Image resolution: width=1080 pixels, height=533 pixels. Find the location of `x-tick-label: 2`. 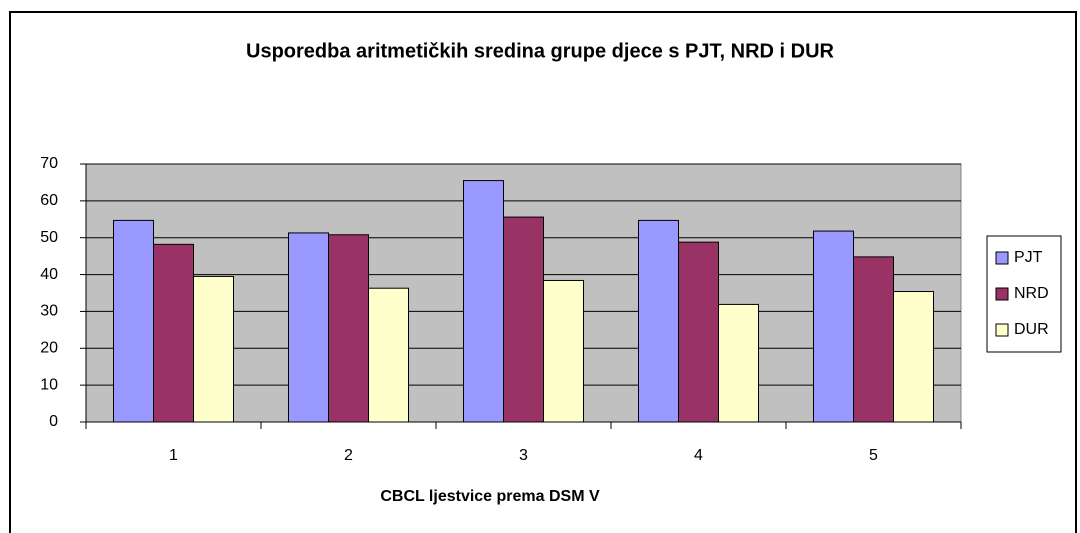

x-tick-label: 2 is located at coordinates (348, 455).